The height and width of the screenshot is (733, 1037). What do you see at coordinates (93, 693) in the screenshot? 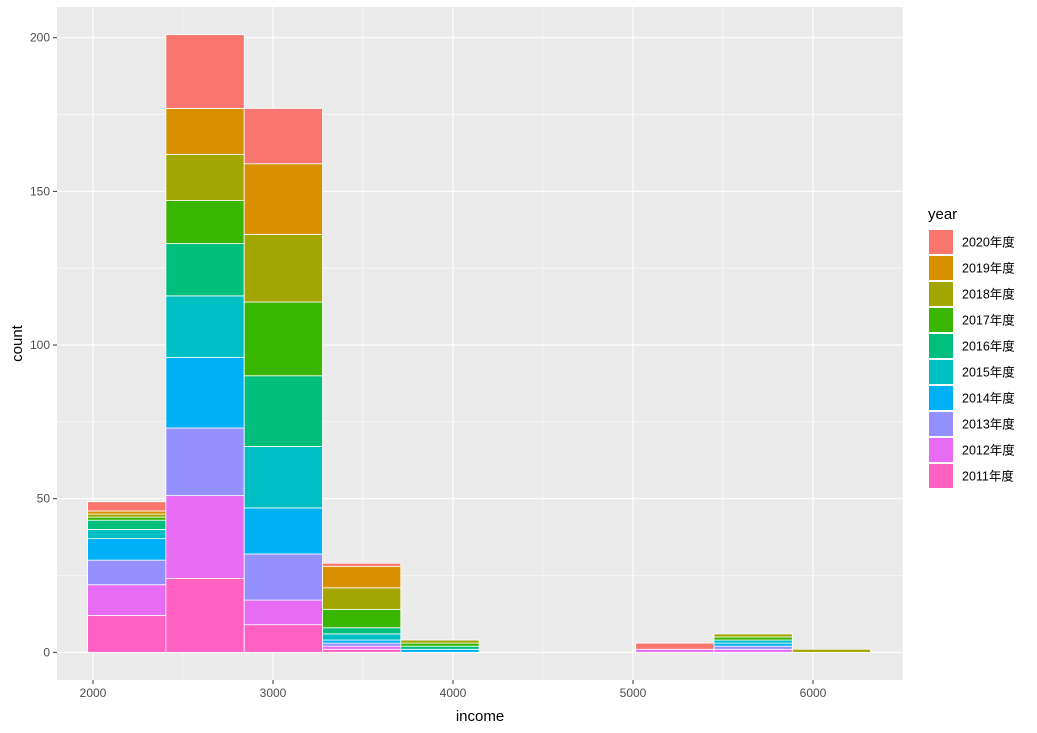
I see `x-tick-label: 2000` at bounding box center [93, 693].